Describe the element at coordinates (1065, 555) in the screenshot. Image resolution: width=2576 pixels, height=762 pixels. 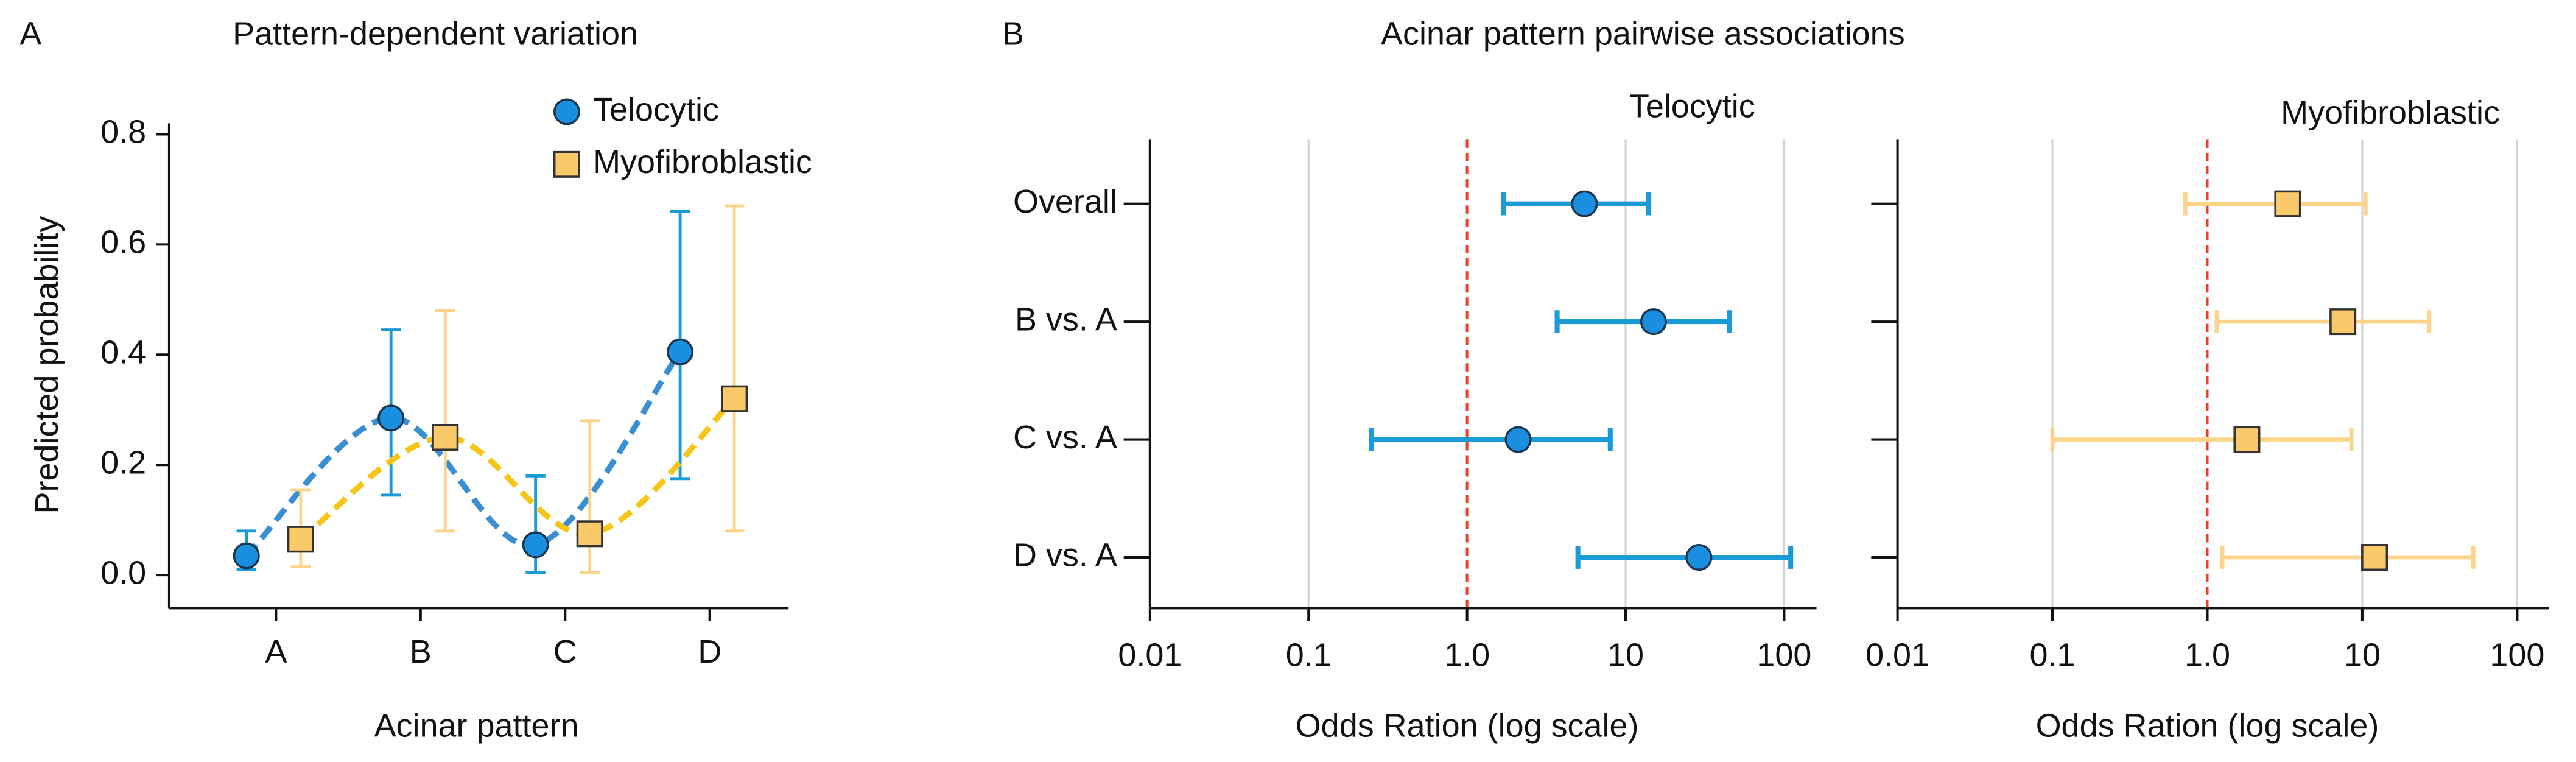
I see `y-tick-label: D vs. A` at that location.